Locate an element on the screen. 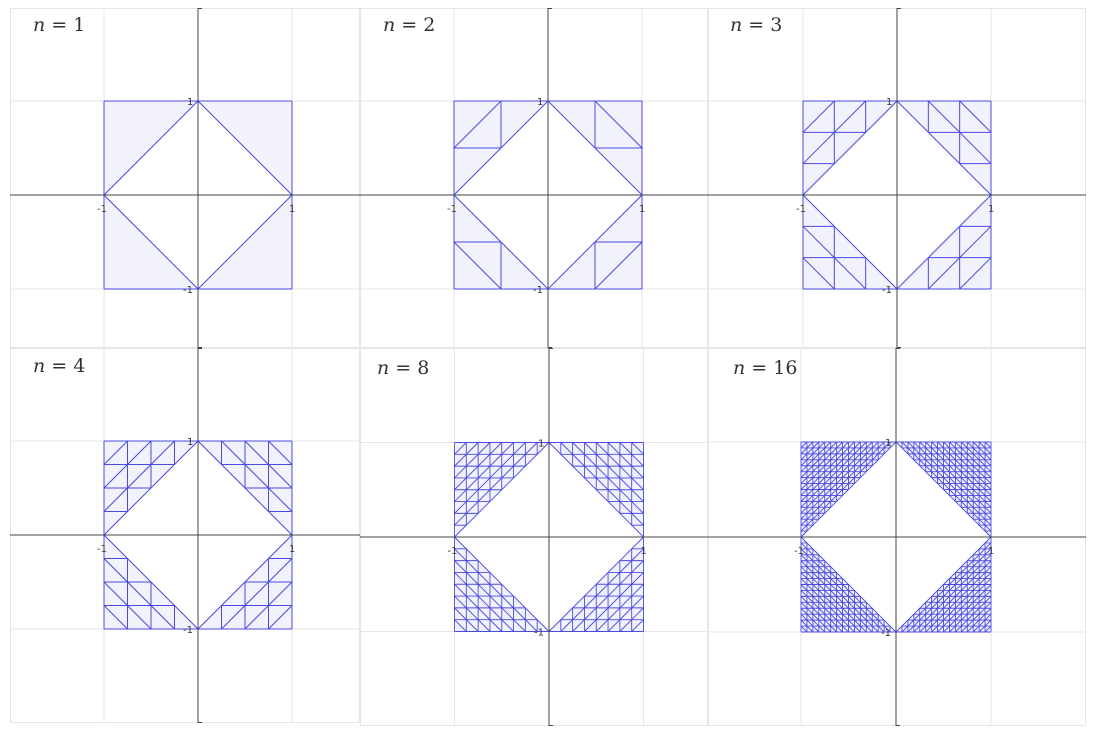  label-value: 16 is located at coordinates (785, 368).